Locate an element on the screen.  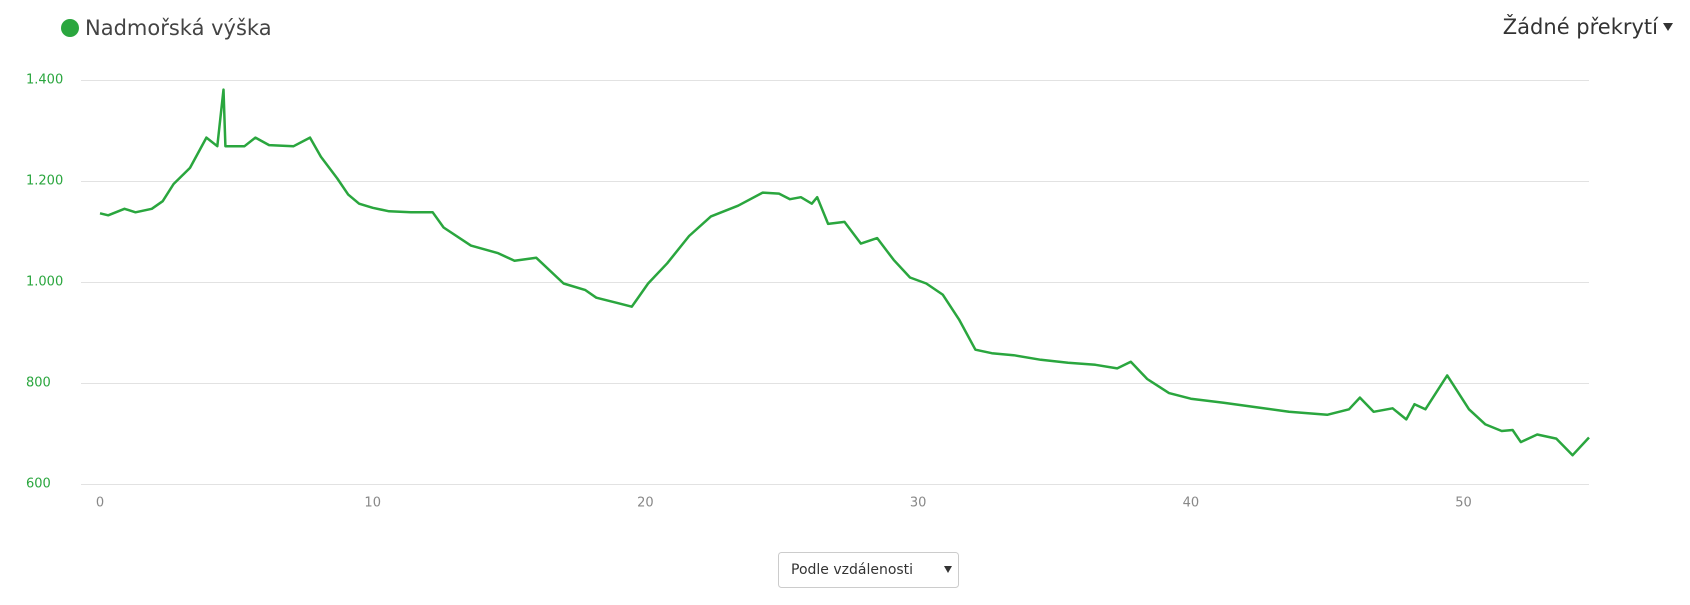
select-box is located at coordinates (868, 570).